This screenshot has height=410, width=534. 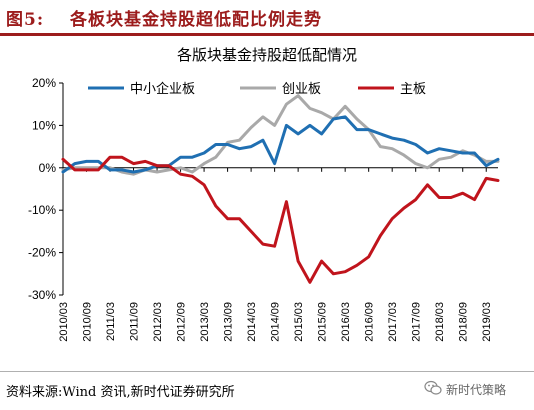 What do you see at coordinates (433, 387) in the screenshot?
I see `wechat-icon` at bounding box center [433, 387].